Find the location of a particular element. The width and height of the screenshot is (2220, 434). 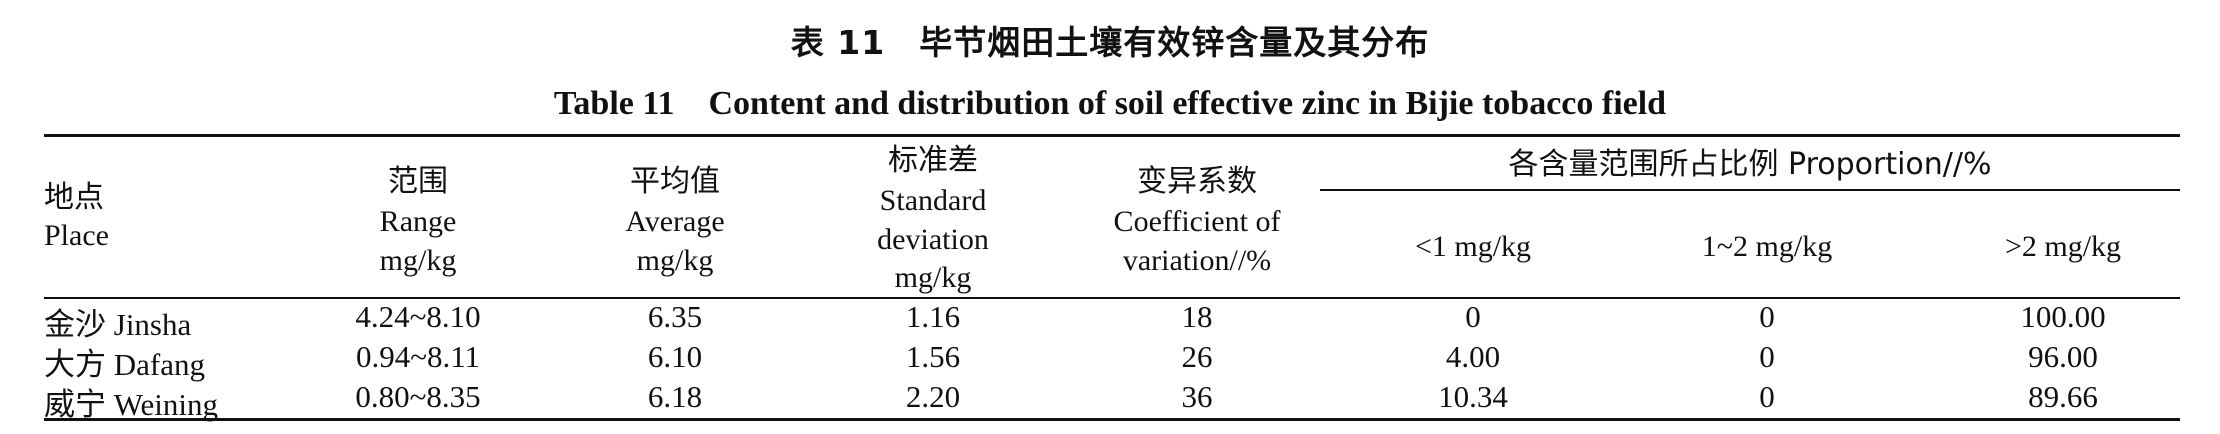

proportion-subrule is located at coordinates (1750, 190).